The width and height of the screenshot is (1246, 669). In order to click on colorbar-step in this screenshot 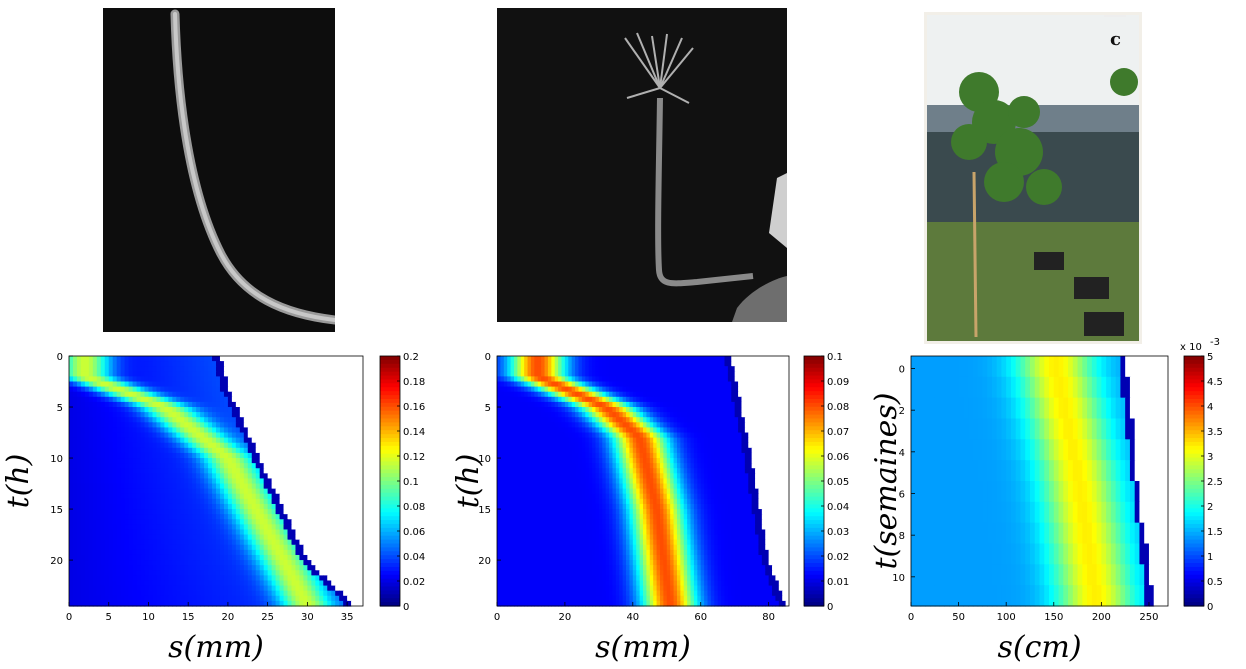, I will do `click(390, 460)`.